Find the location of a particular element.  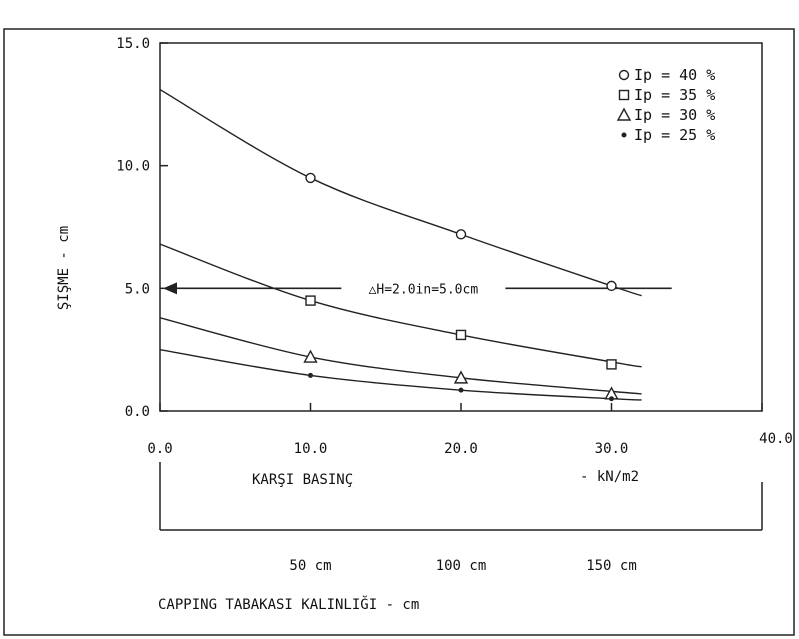

legend-entry: Ip = 35 % is located at coordinates (674, 95).